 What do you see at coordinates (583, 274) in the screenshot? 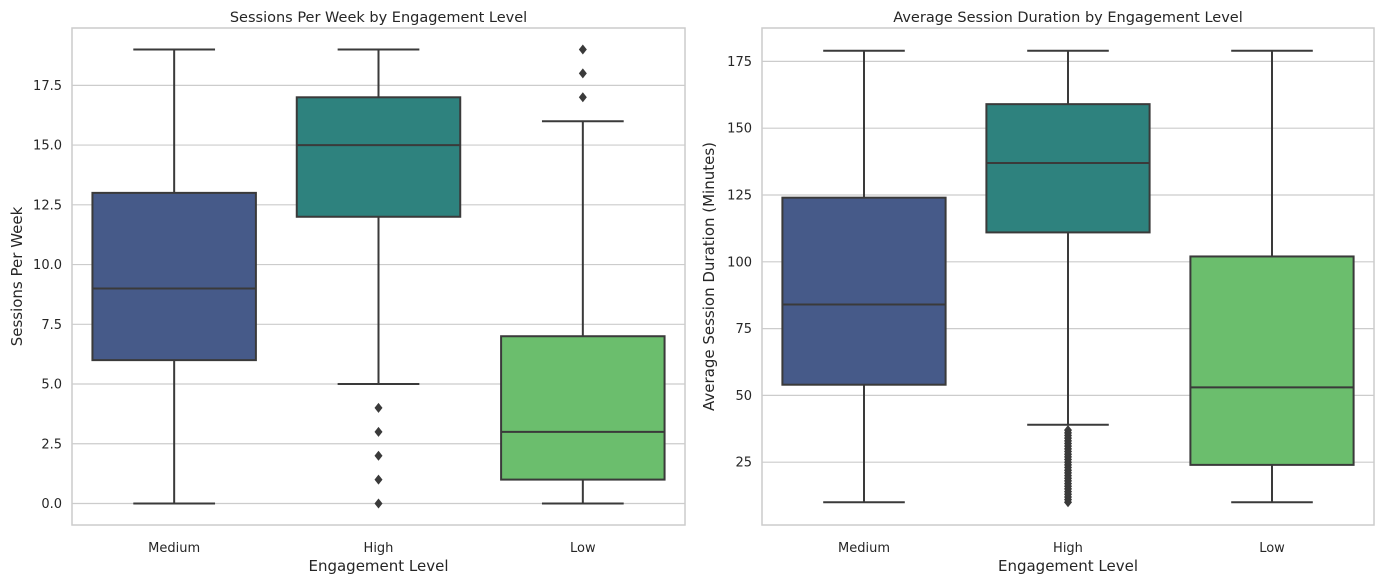
I see `sessions-box-low` at bounding box center [583, 274].